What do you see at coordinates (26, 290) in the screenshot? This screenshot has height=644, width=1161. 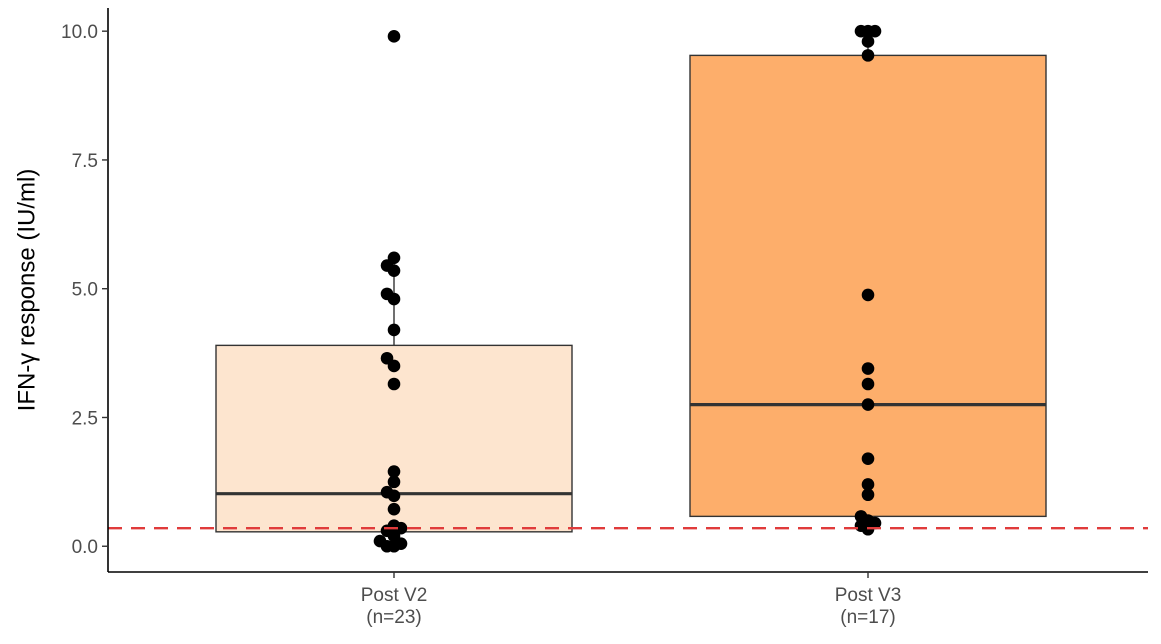 I see `y-axis-title: IFN-γ response (IU/ml)` at bounding box center [26, 290].